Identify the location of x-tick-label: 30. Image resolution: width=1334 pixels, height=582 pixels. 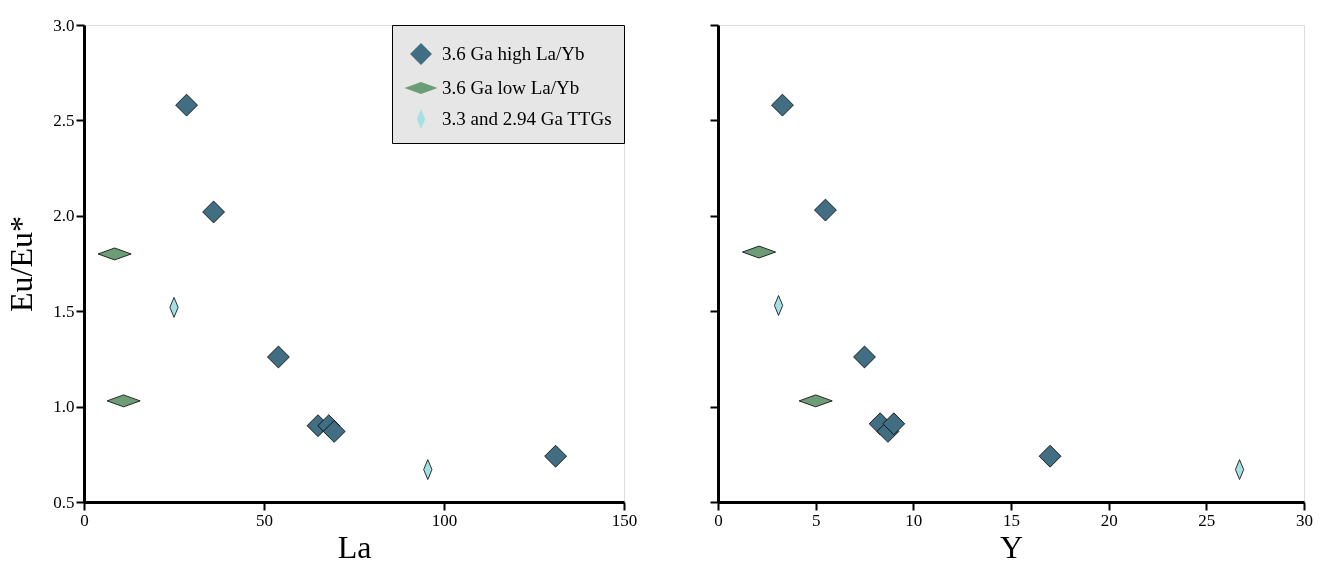
(1304, 520).